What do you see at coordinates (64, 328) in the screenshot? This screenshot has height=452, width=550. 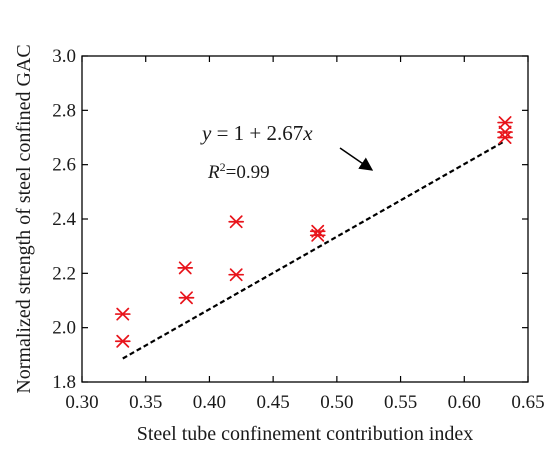 I see `y-tick-label: 2.0` at bounding box center [64, 328].